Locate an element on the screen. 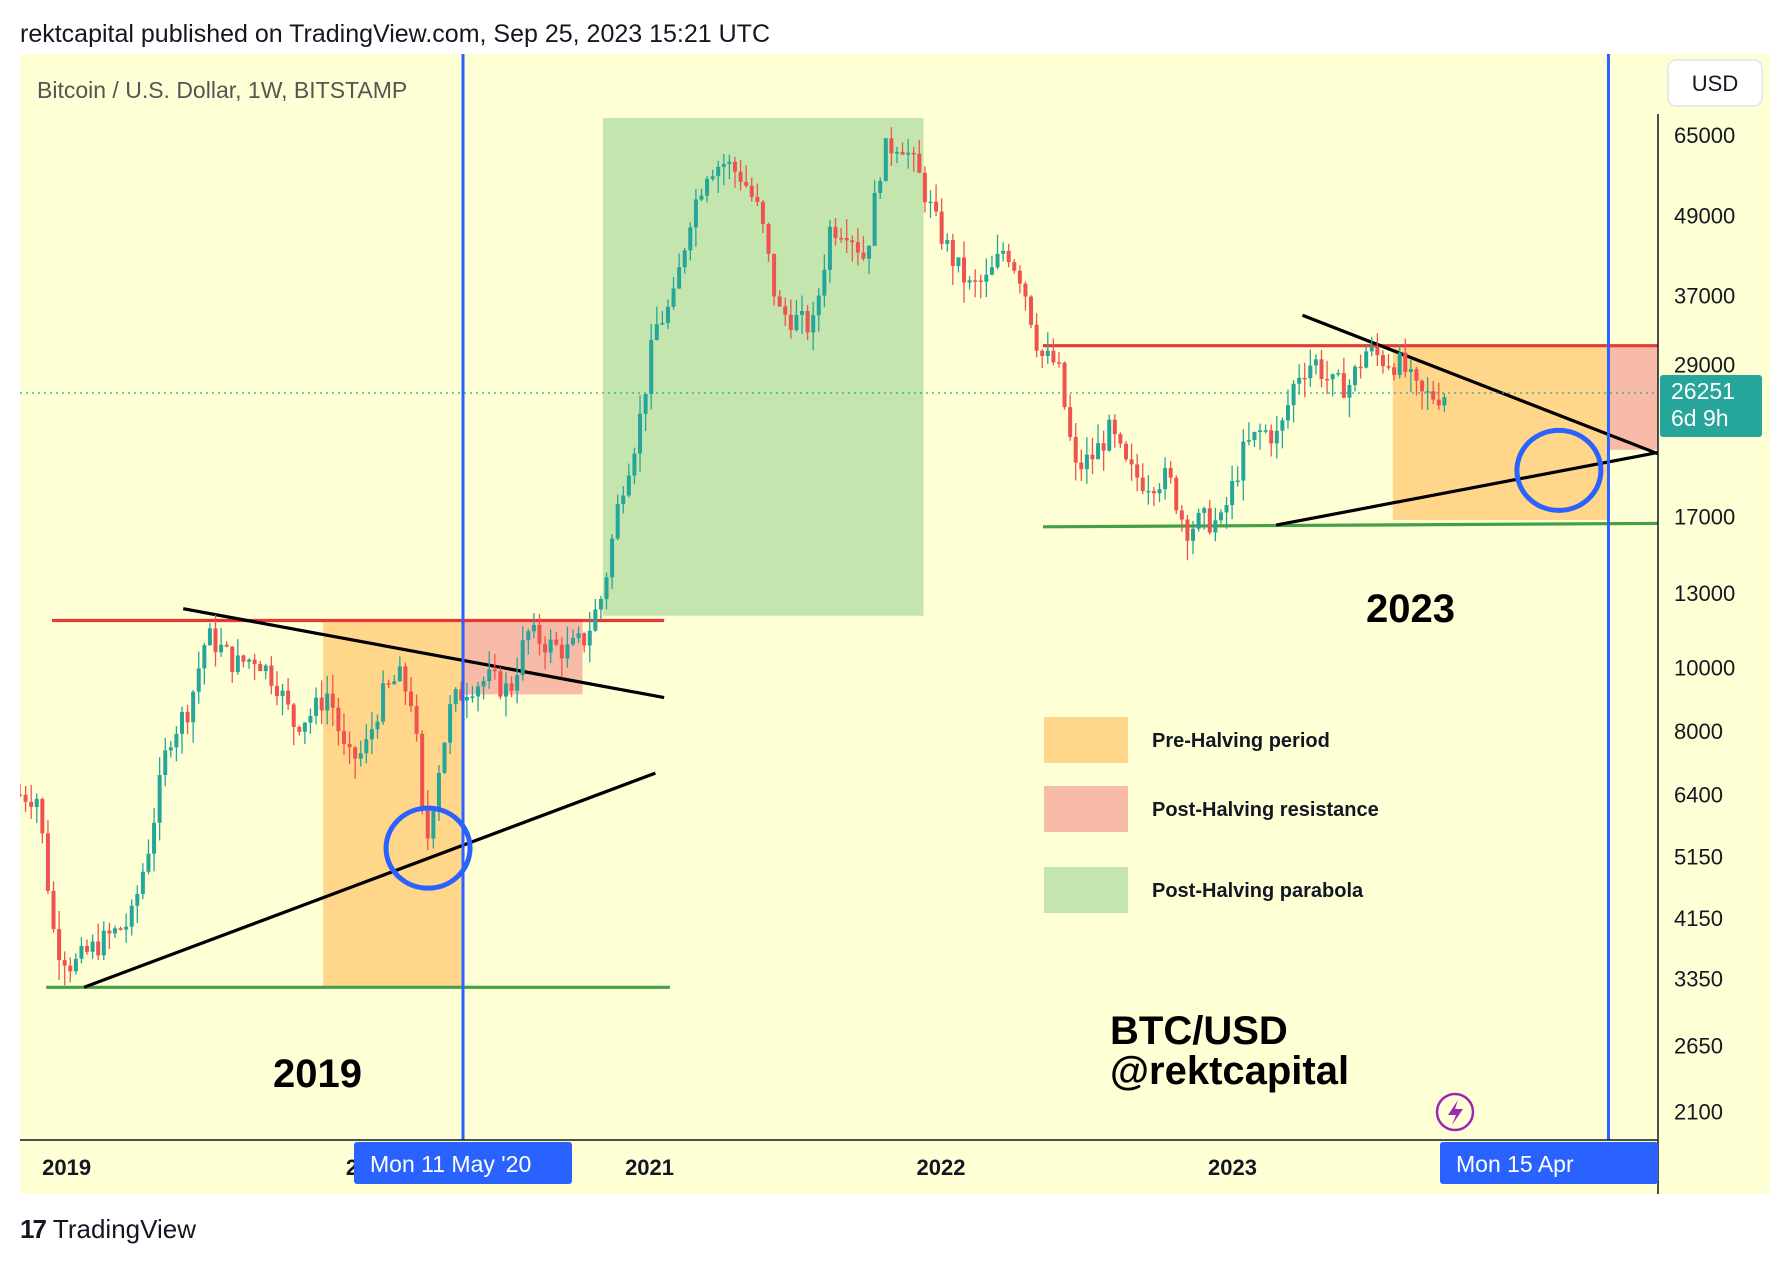 The image size is (1788, 1264). lightning-icon is located at coordinates (1455, 1112).